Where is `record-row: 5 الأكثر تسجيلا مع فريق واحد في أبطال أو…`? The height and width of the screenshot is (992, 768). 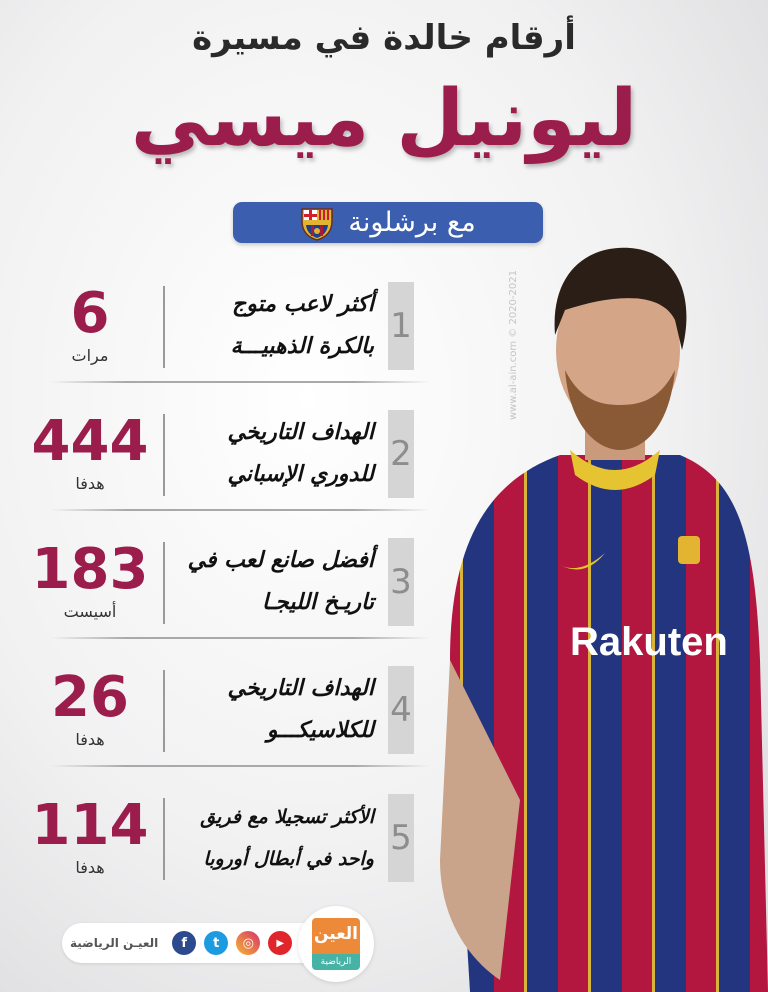 record-row: 5 الأكثر تسجيلا مع فريق واحد في أبطال أو… is located at coordinates (230, 858).